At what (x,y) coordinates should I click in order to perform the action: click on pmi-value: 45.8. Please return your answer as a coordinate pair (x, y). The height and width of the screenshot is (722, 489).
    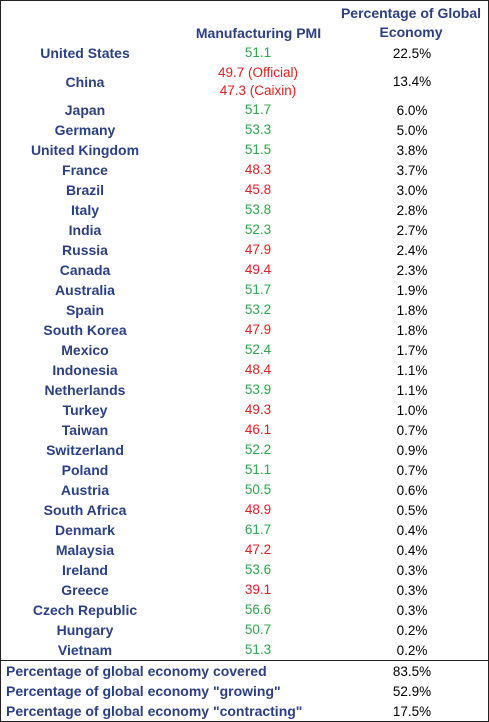
    Looking at the image, I should click on (258, 190).